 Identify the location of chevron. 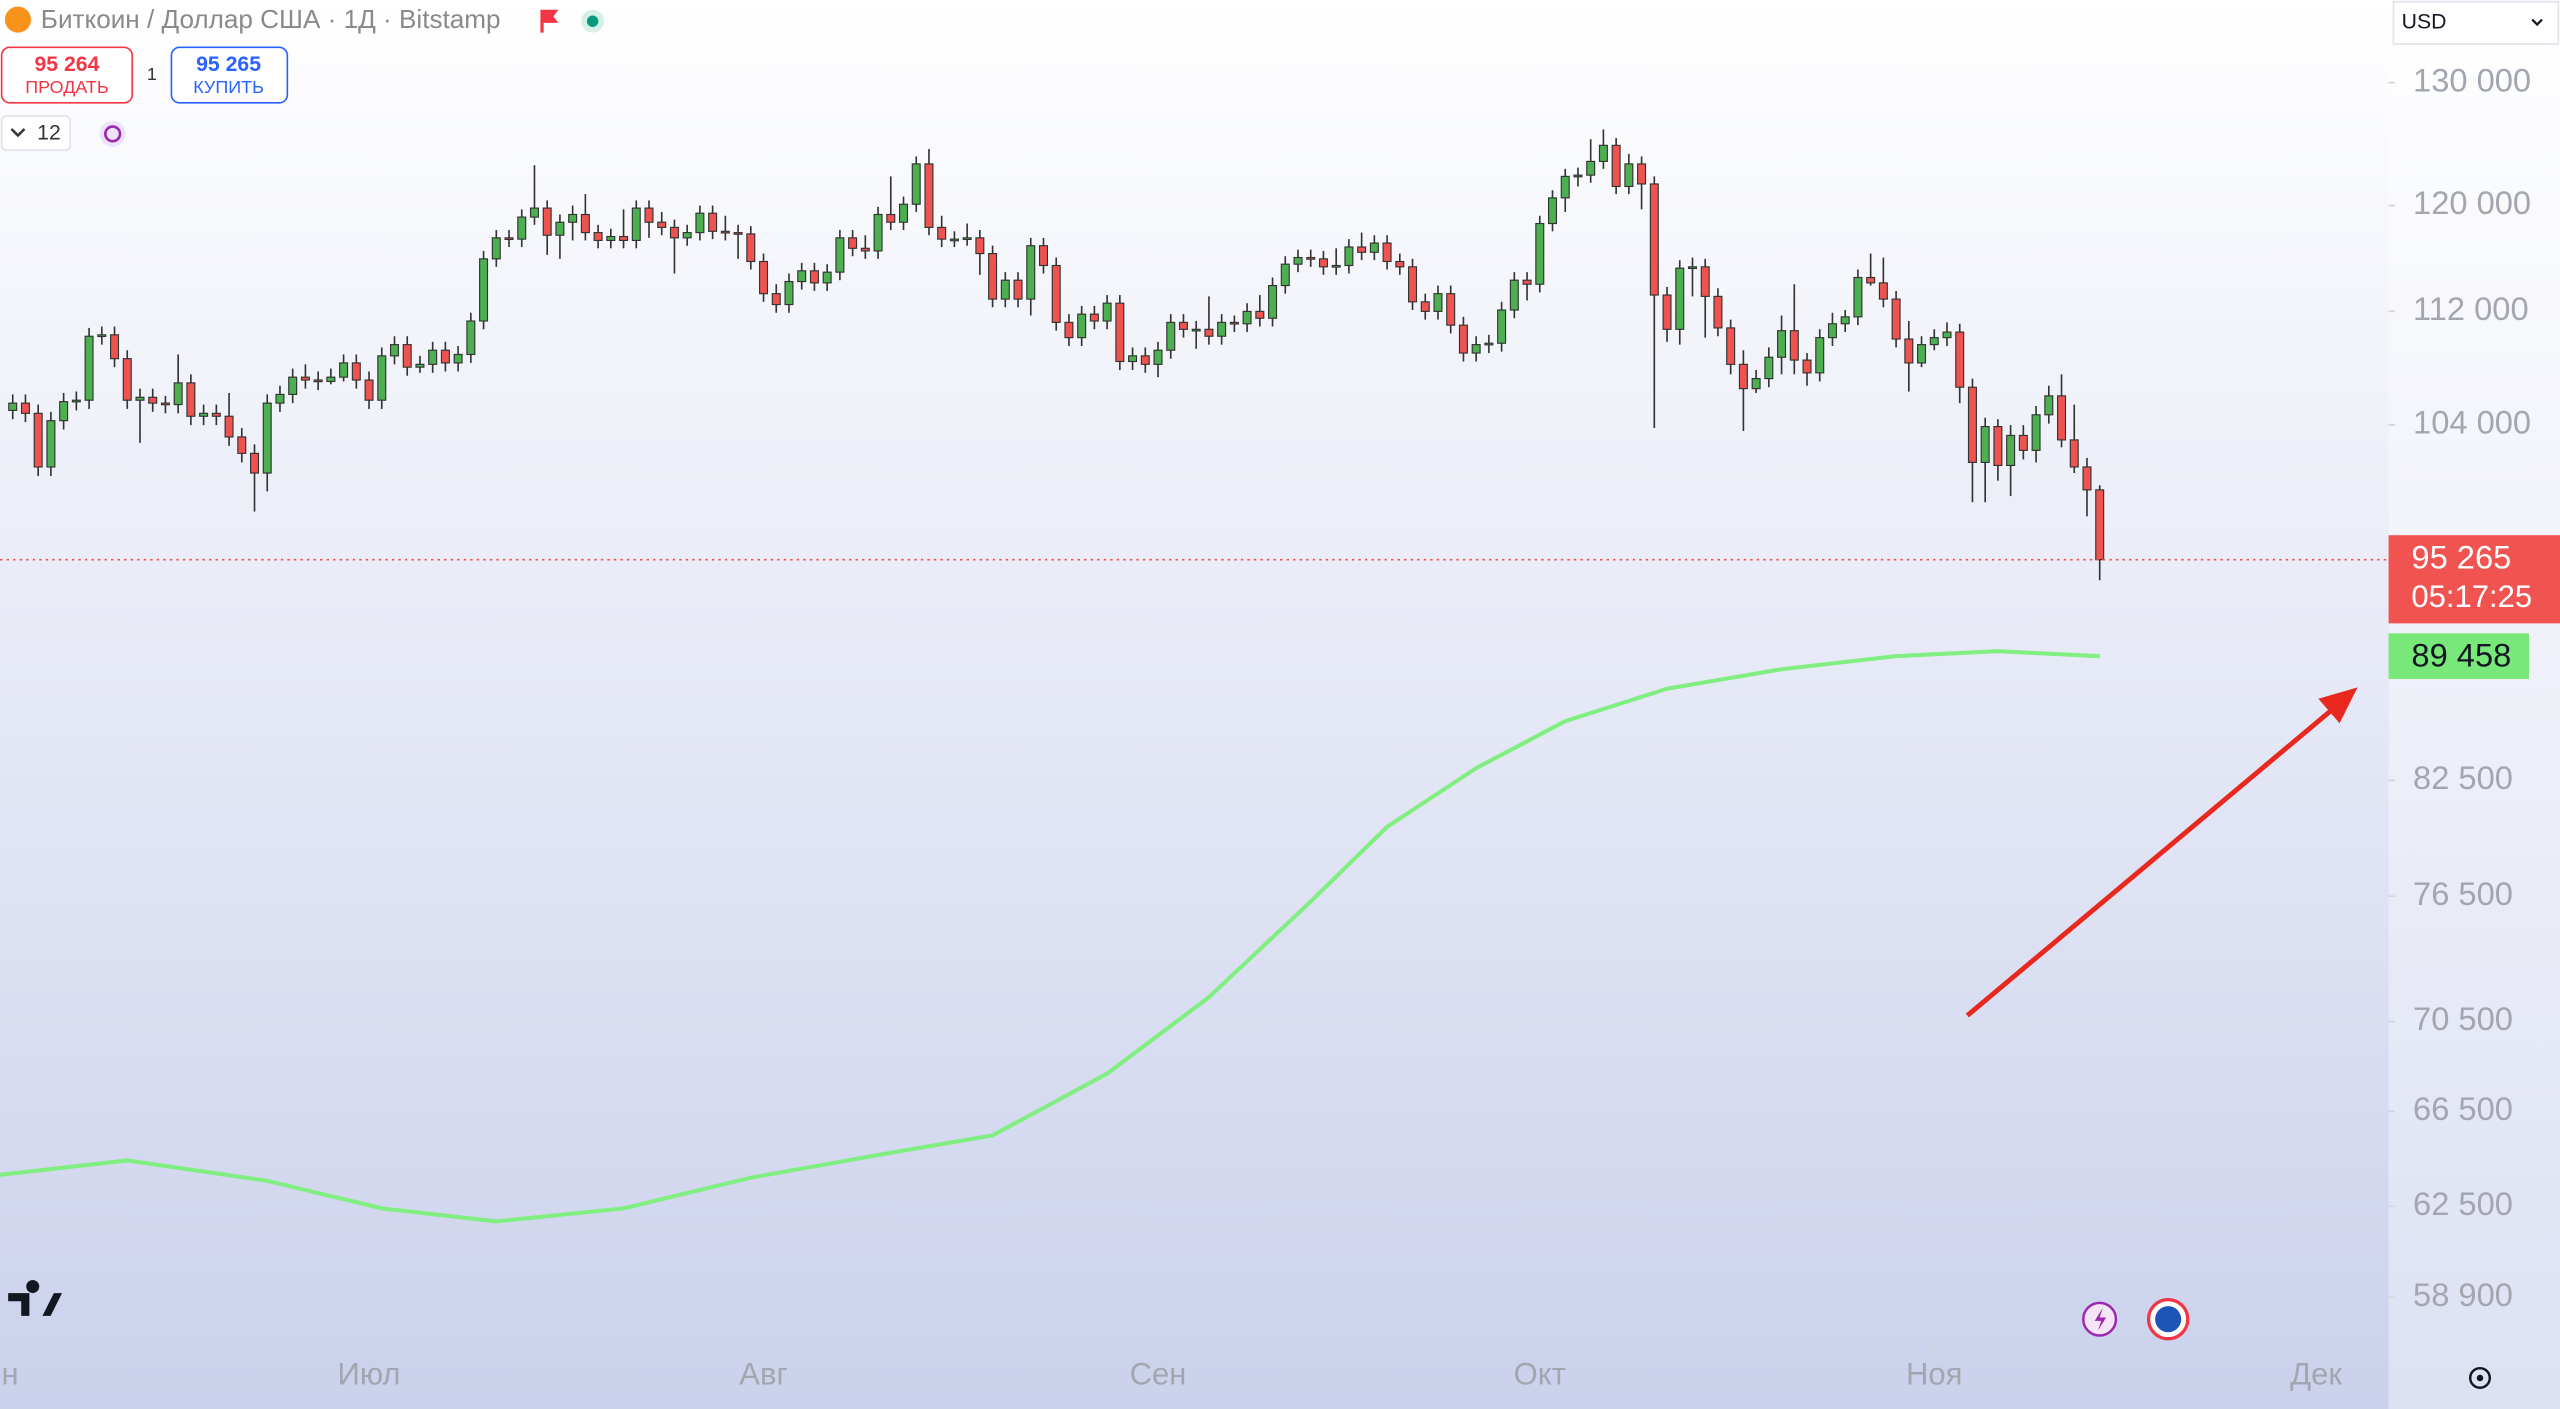
(2537, 22).